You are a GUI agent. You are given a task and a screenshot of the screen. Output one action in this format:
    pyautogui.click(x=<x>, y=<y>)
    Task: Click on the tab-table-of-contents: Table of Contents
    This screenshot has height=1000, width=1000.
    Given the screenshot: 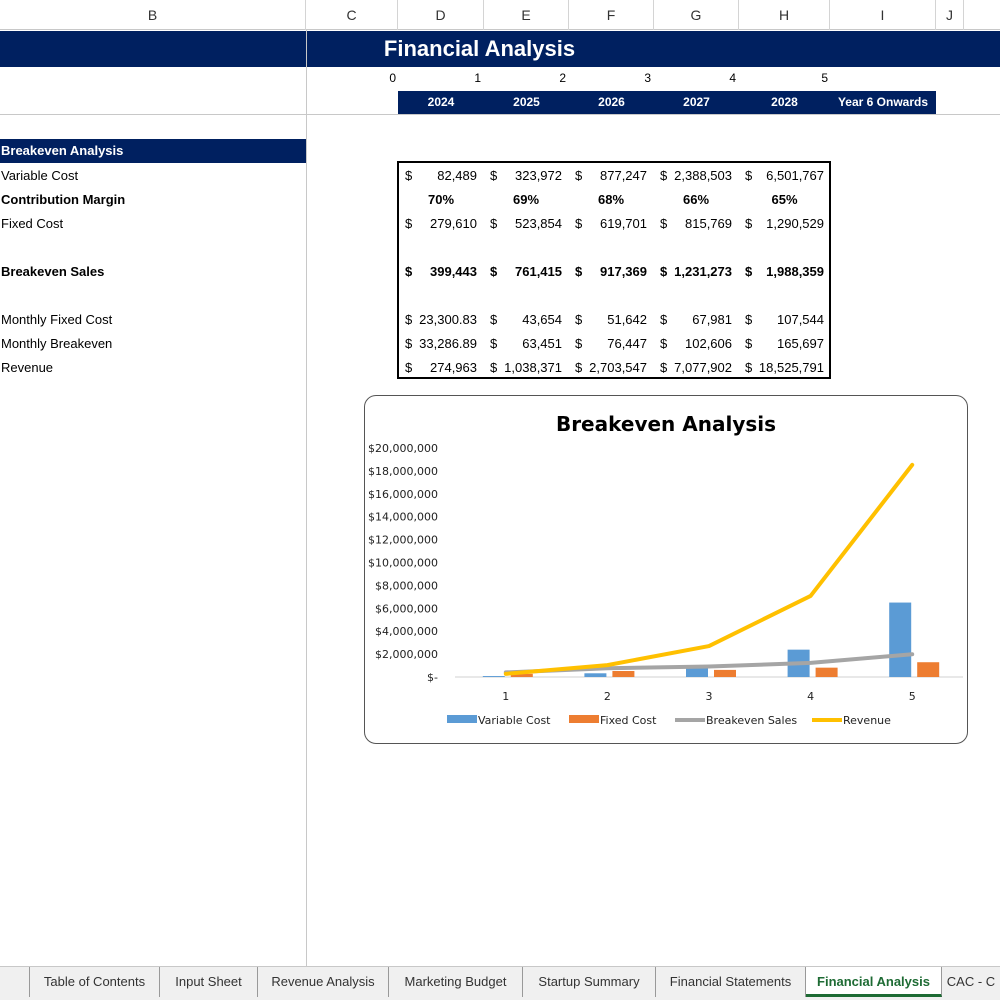 What is the action you would take?
    pyautogui.click(x=95, y=982)
    